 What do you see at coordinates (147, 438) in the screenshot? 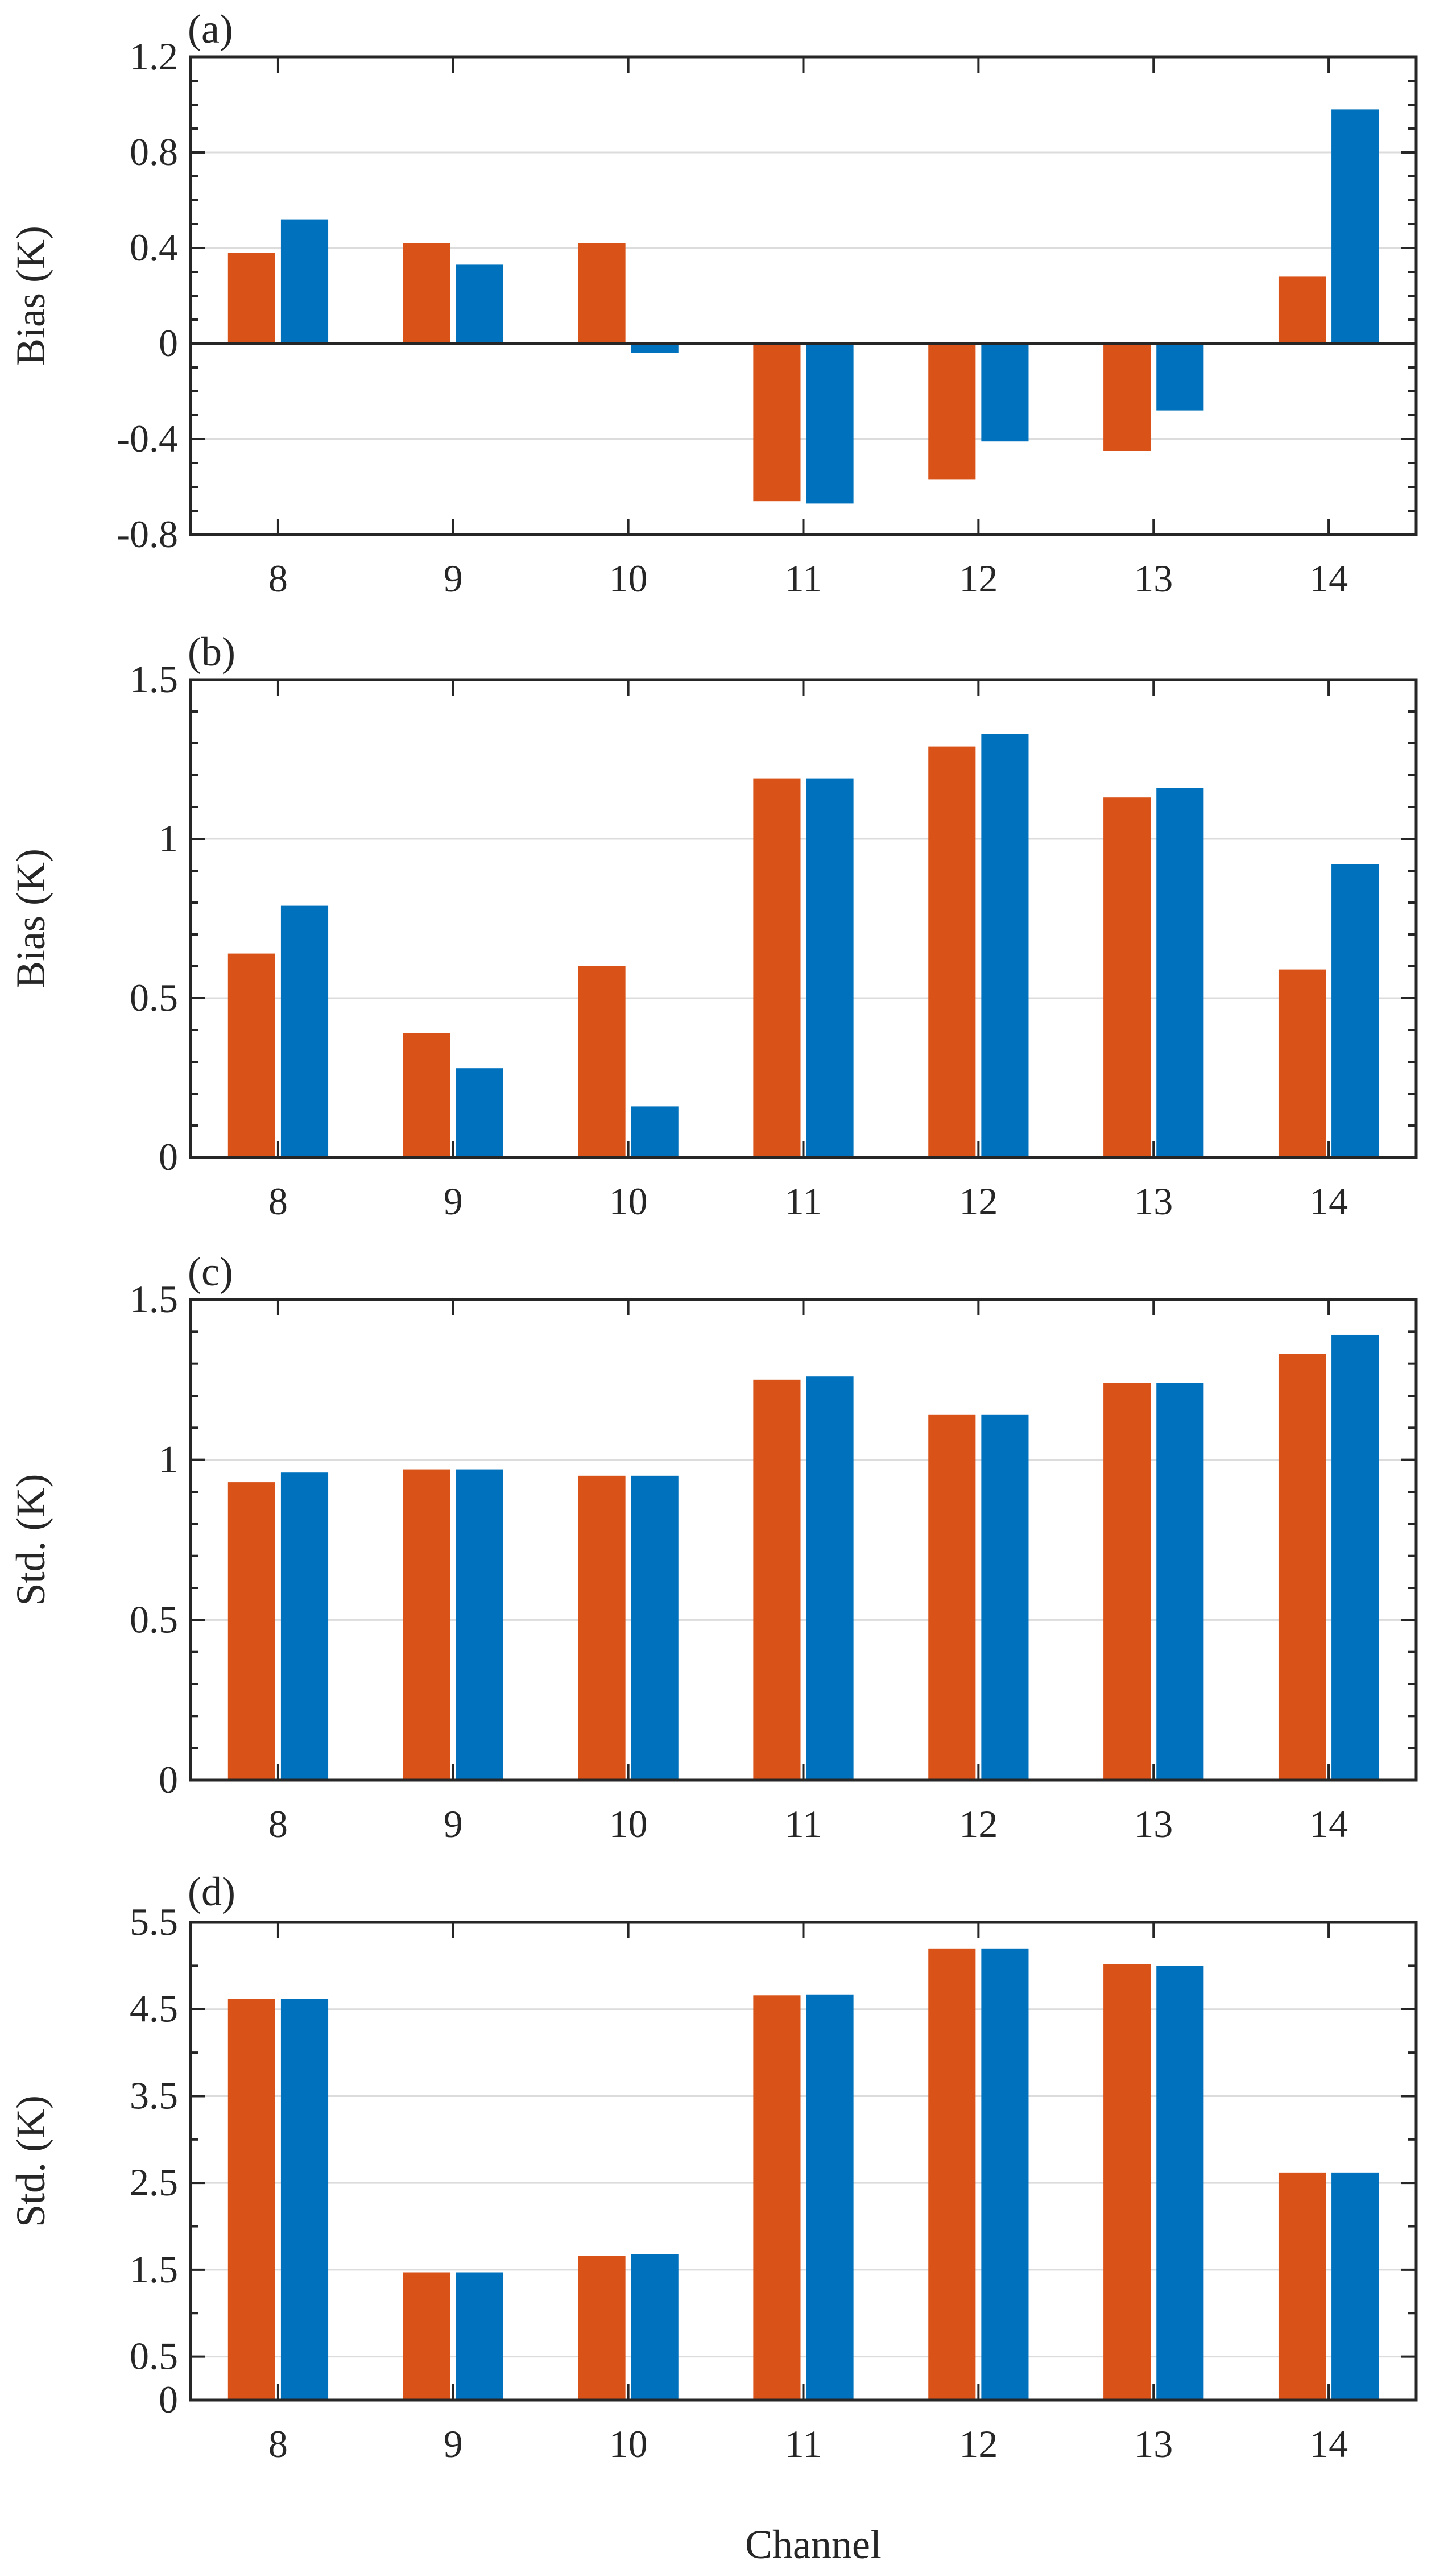
I see `y-tick-label: -0.4` at bounding box center [147, 438].